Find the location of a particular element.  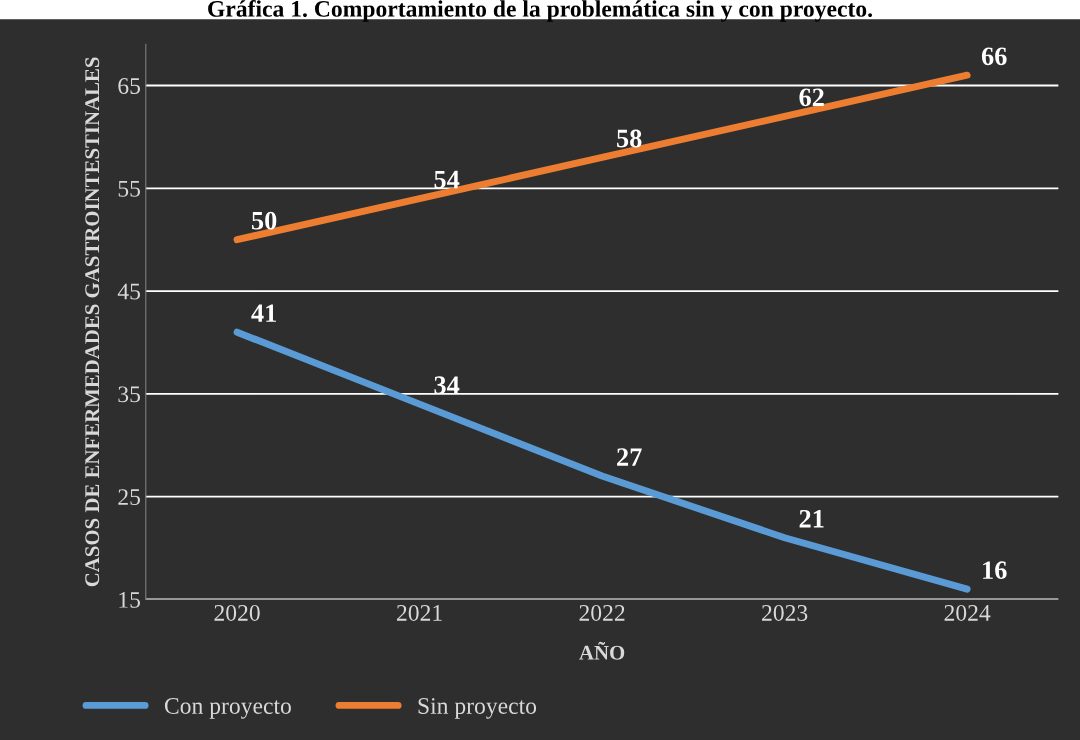

y-tick-label: 65 is located at coordinates (129, 86).